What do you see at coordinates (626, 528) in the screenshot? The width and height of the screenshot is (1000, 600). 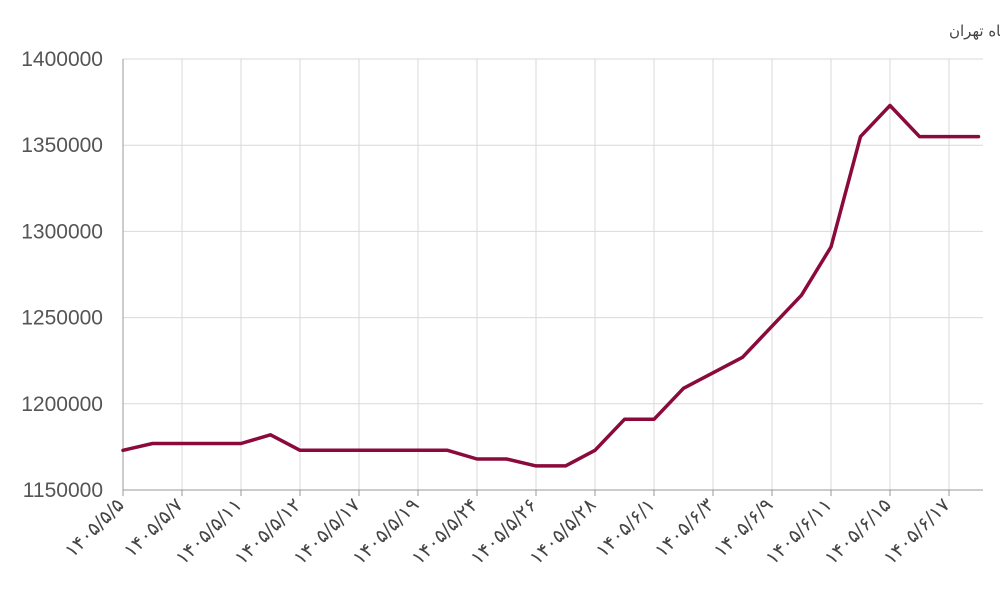 I see `x-tick-label: ۱۴۰۵/۶/۱` at bounding box center [626, 528].